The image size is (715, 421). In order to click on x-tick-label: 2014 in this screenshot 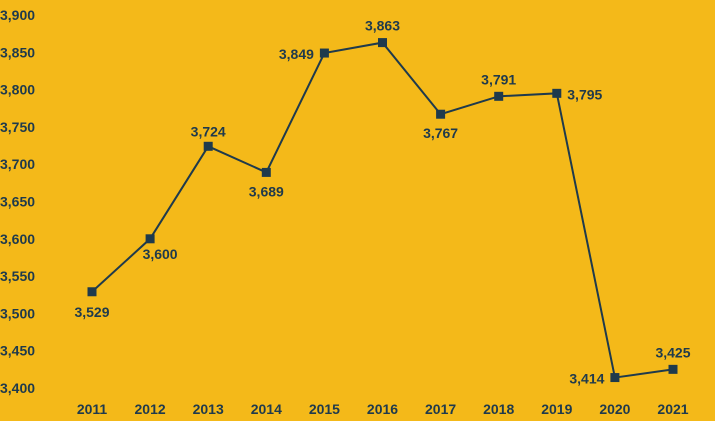, I will do `click(266, 409)`.